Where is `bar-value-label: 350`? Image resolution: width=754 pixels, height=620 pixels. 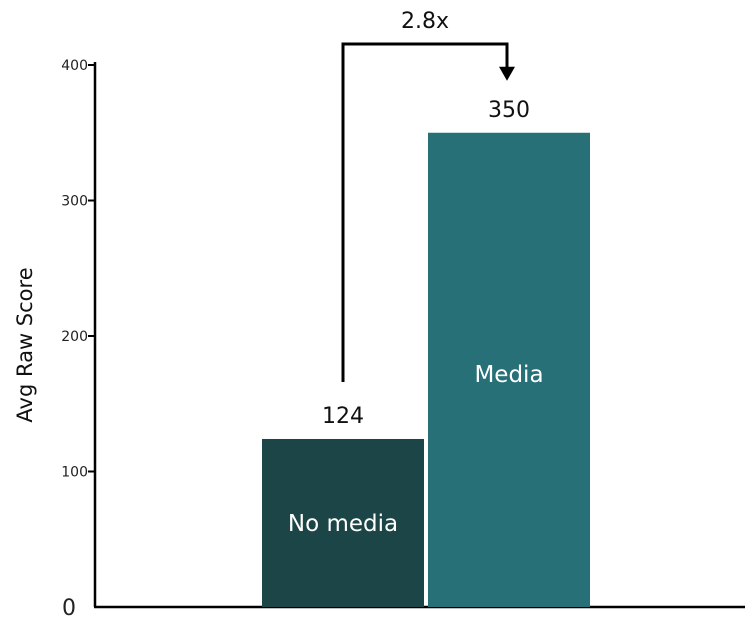
bar-value-label: 350 is located at coordinates (509, 110).